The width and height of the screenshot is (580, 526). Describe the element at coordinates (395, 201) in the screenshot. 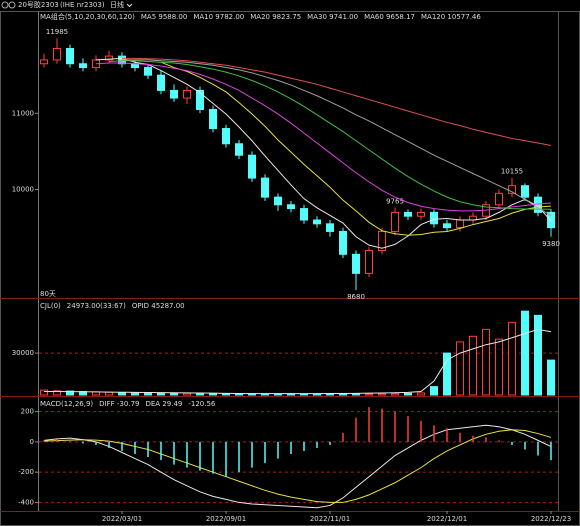

I see `high-label: 9765` at that location.